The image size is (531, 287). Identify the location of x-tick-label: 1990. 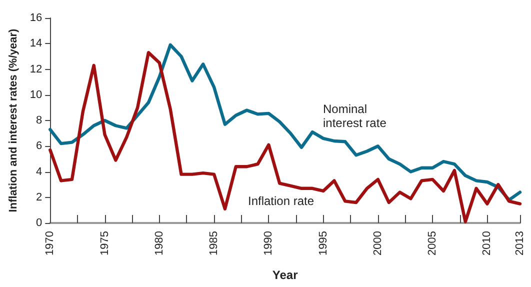
(268, 243).